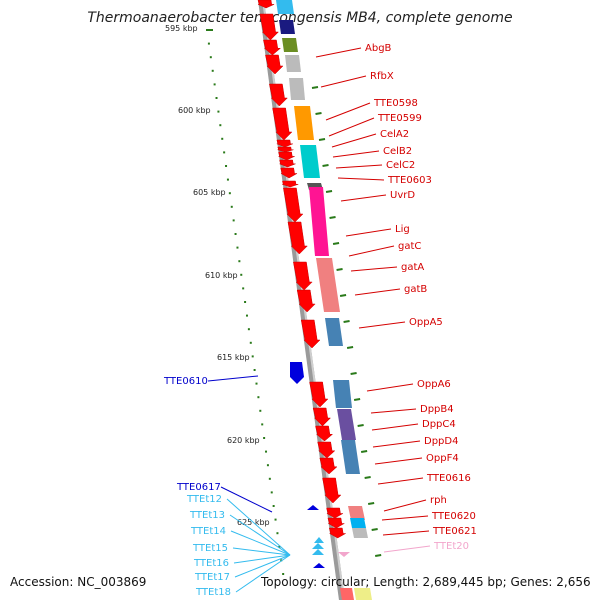 Image resolution: width=600 pixels, height=600 pixels. What do you see at coordinates (394, 134) in the screenshot?
I see `gene-label: CelA2` at bounding box center [394, 134].